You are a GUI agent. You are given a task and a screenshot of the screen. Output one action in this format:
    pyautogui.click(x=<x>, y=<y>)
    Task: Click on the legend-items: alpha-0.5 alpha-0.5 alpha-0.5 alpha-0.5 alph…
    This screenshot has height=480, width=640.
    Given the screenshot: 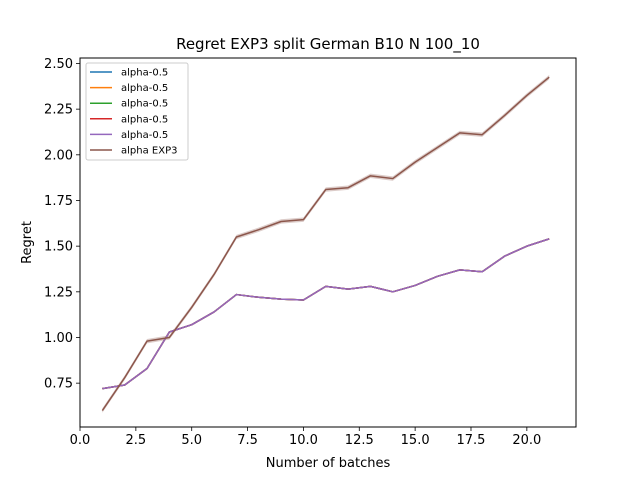 What is the action you would take?
    pyautogui.click(x=133, y=112)
    